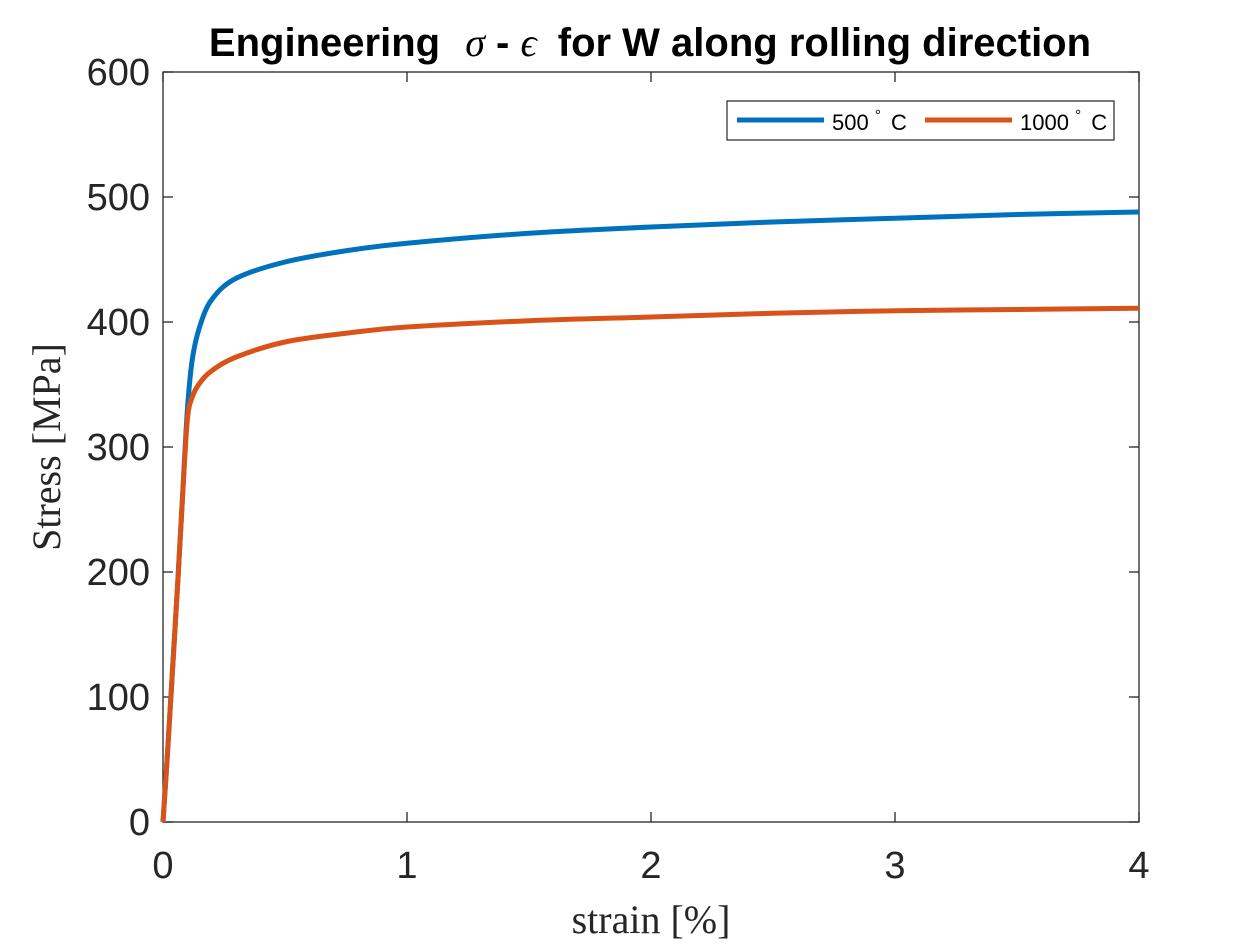 This screenshot has width=1260, height=945. I want to click on legend-1000c-degree: °, so click(1078, 115).